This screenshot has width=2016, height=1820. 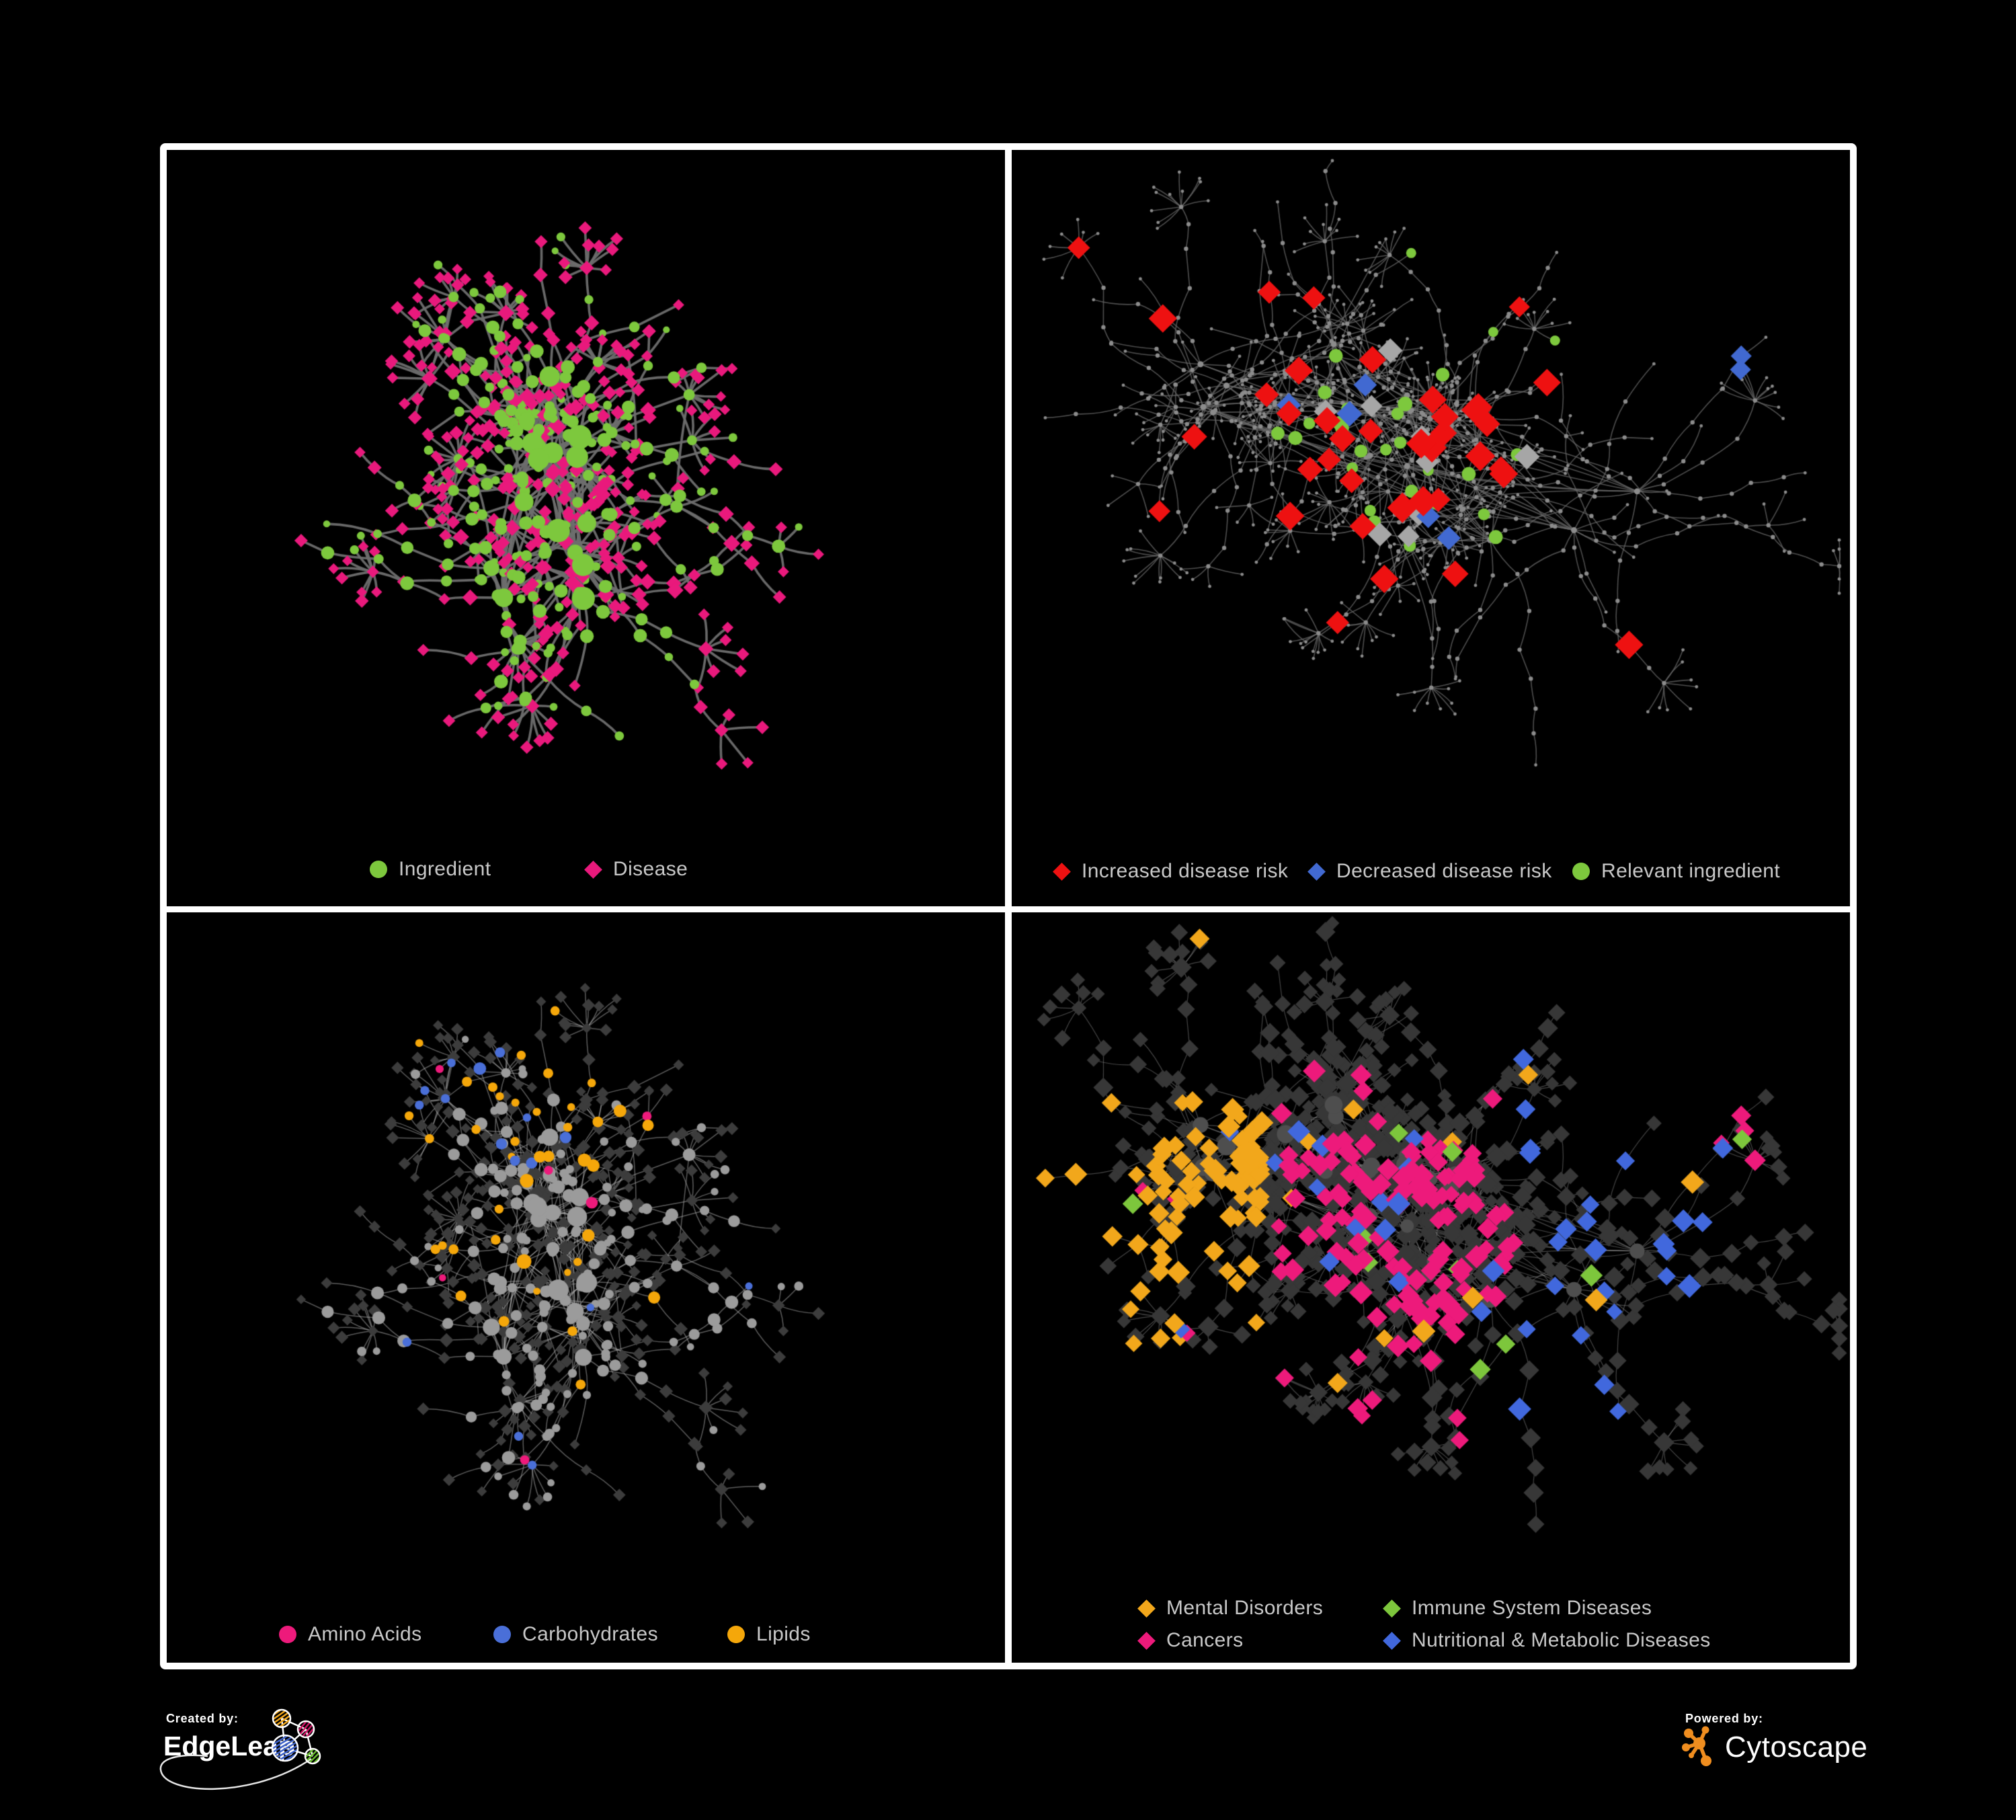 What do you see at coordinates (1061, 871) in the screenshot?
I see `increased-risk-diamond-marker` at bounding box center [1061, 871].